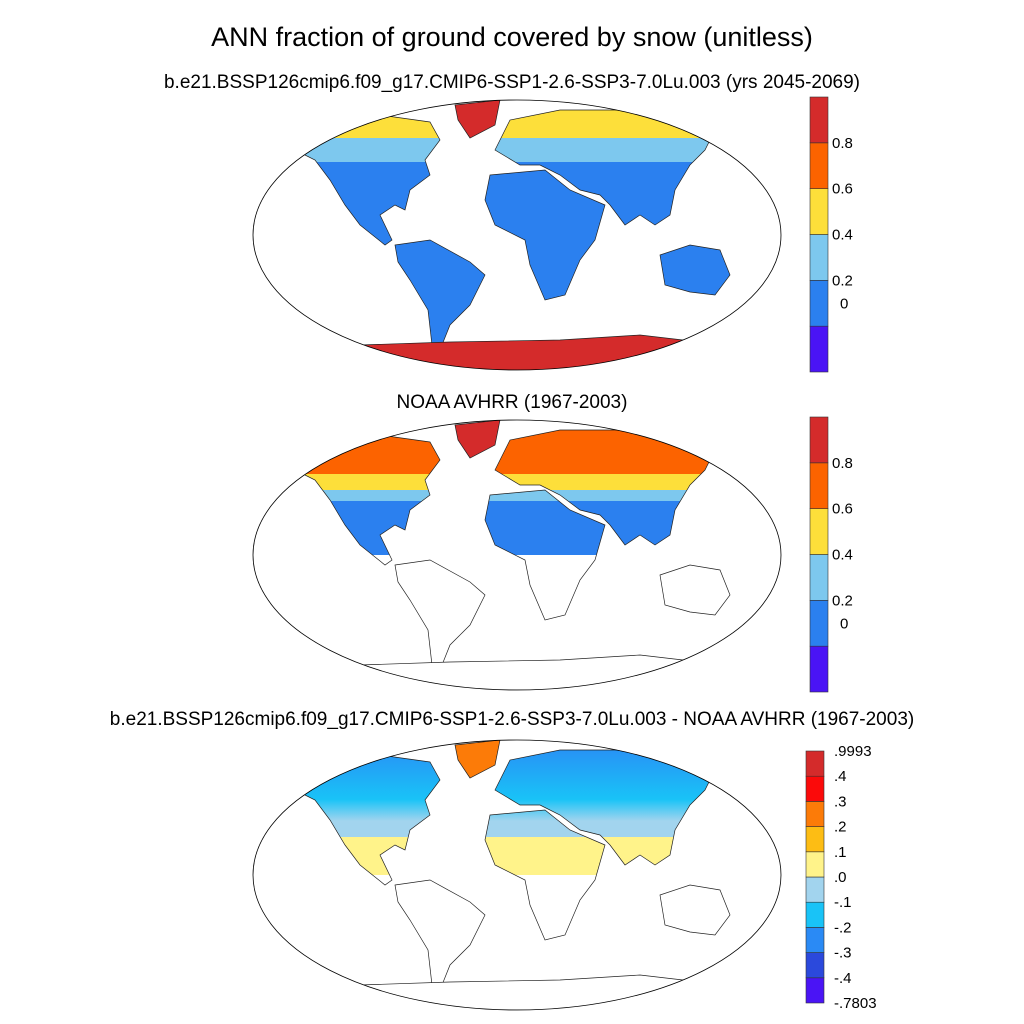  What do you see at coordinates (853, 751) in the screenshot?
I see `colorbar-label: .9993` at bounding box center [853, 751].